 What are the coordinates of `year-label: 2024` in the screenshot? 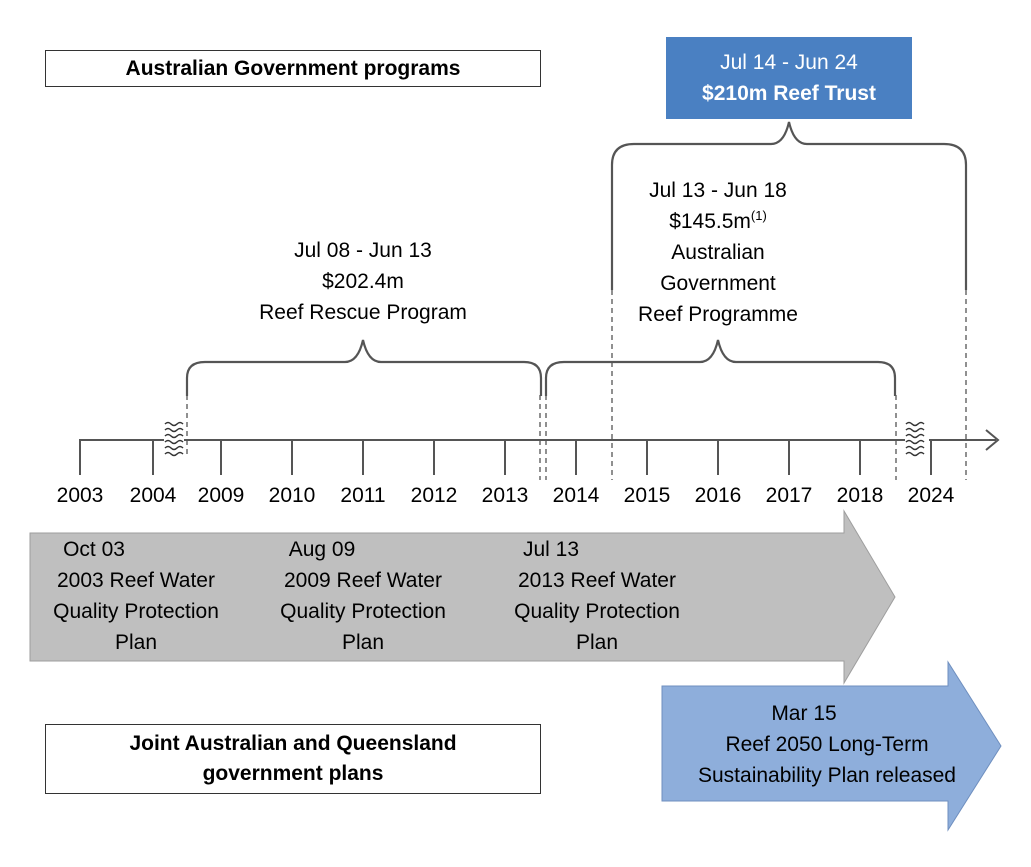 It's located at (931, 495).